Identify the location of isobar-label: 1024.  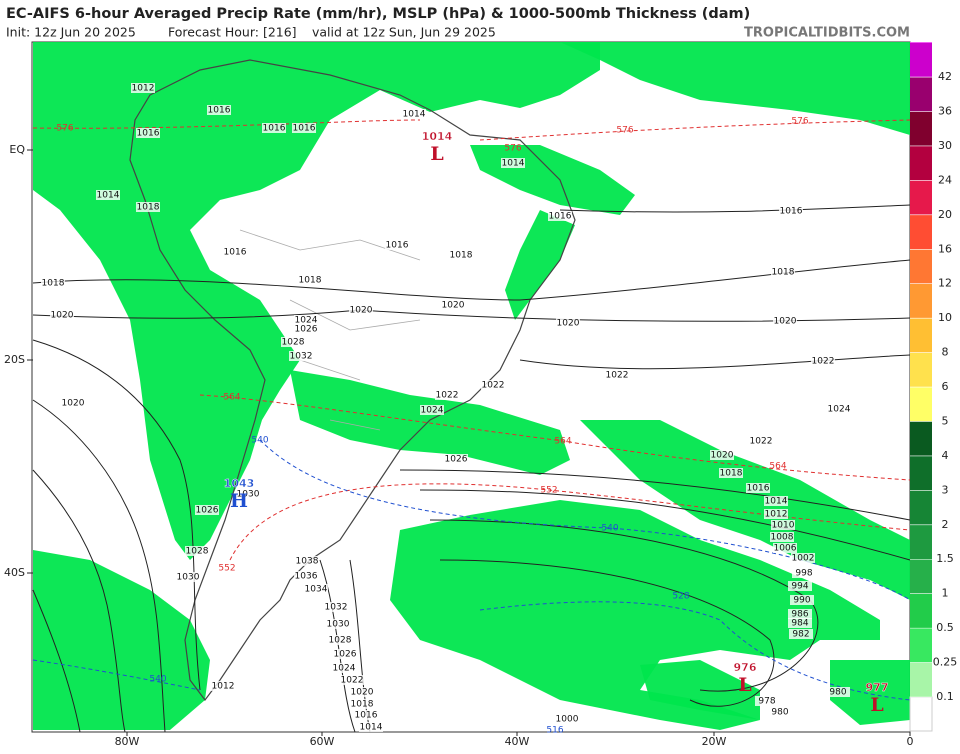
(432, 411).